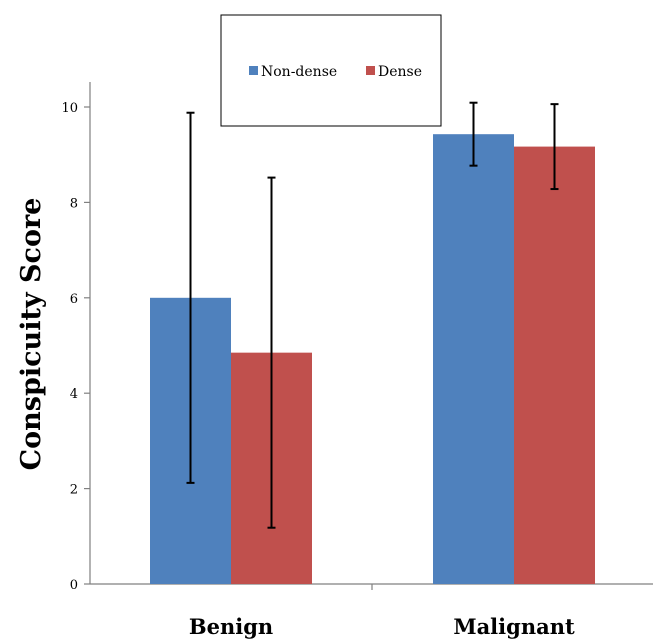  I want to click on legend-swatch-non-dense, so click(253, 70).